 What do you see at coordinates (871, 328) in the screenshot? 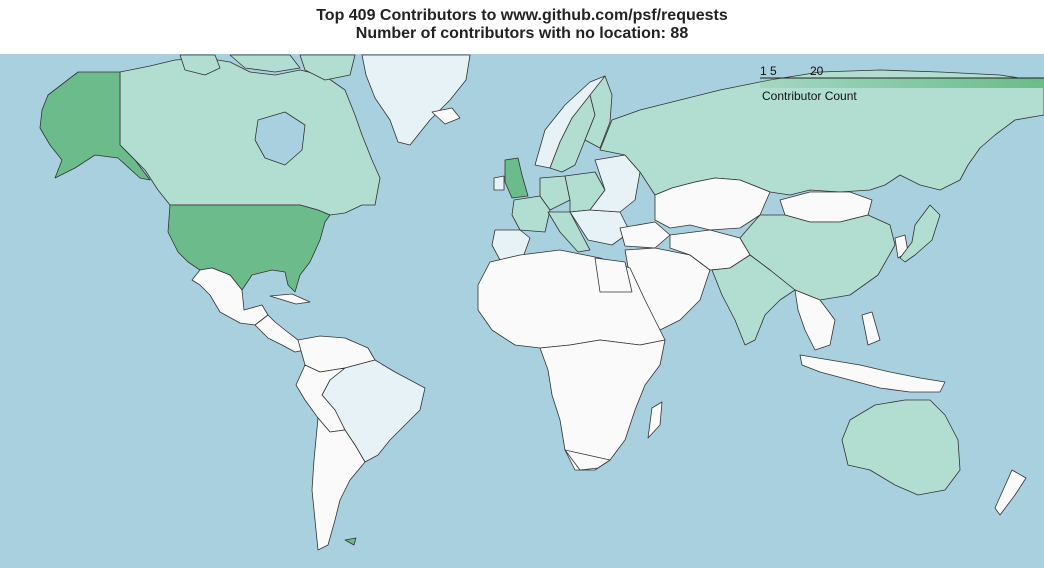
I see `philippines` at bounding box center [871, 328].